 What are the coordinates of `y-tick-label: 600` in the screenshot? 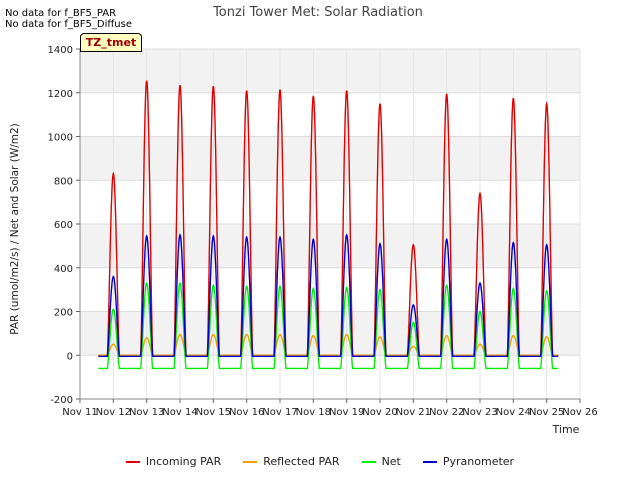 It's located at (63, 225).